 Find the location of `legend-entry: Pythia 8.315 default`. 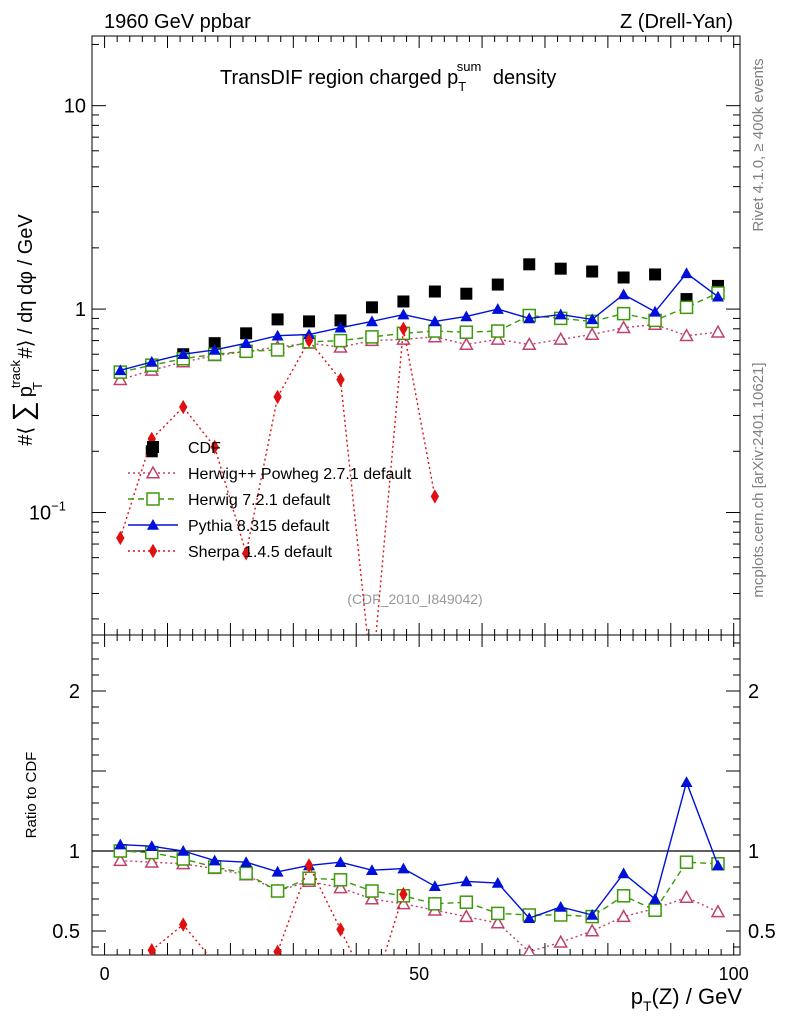

legend-entry: Pythia 8.315 default is located at coordinates (229, 526).